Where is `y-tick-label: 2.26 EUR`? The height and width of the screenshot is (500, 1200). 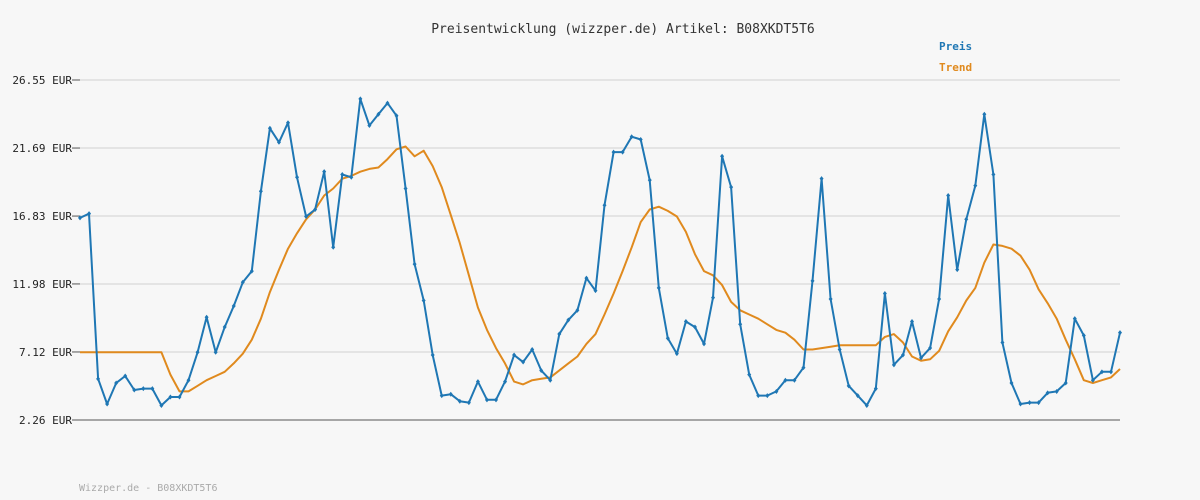 y-tick-label: 2.26 EUR is located at coordinates (45, 420).